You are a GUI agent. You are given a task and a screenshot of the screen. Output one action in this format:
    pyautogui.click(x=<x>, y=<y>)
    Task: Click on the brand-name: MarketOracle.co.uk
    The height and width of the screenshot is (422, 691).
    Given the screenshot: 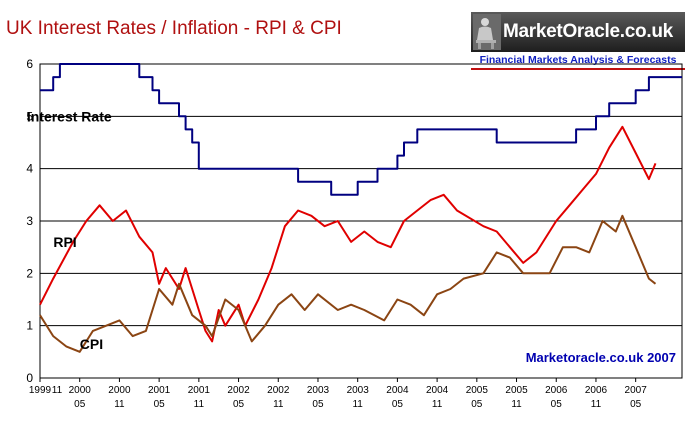 What is the action you would take?
    pyautogui.click(x=588, y=31)
    